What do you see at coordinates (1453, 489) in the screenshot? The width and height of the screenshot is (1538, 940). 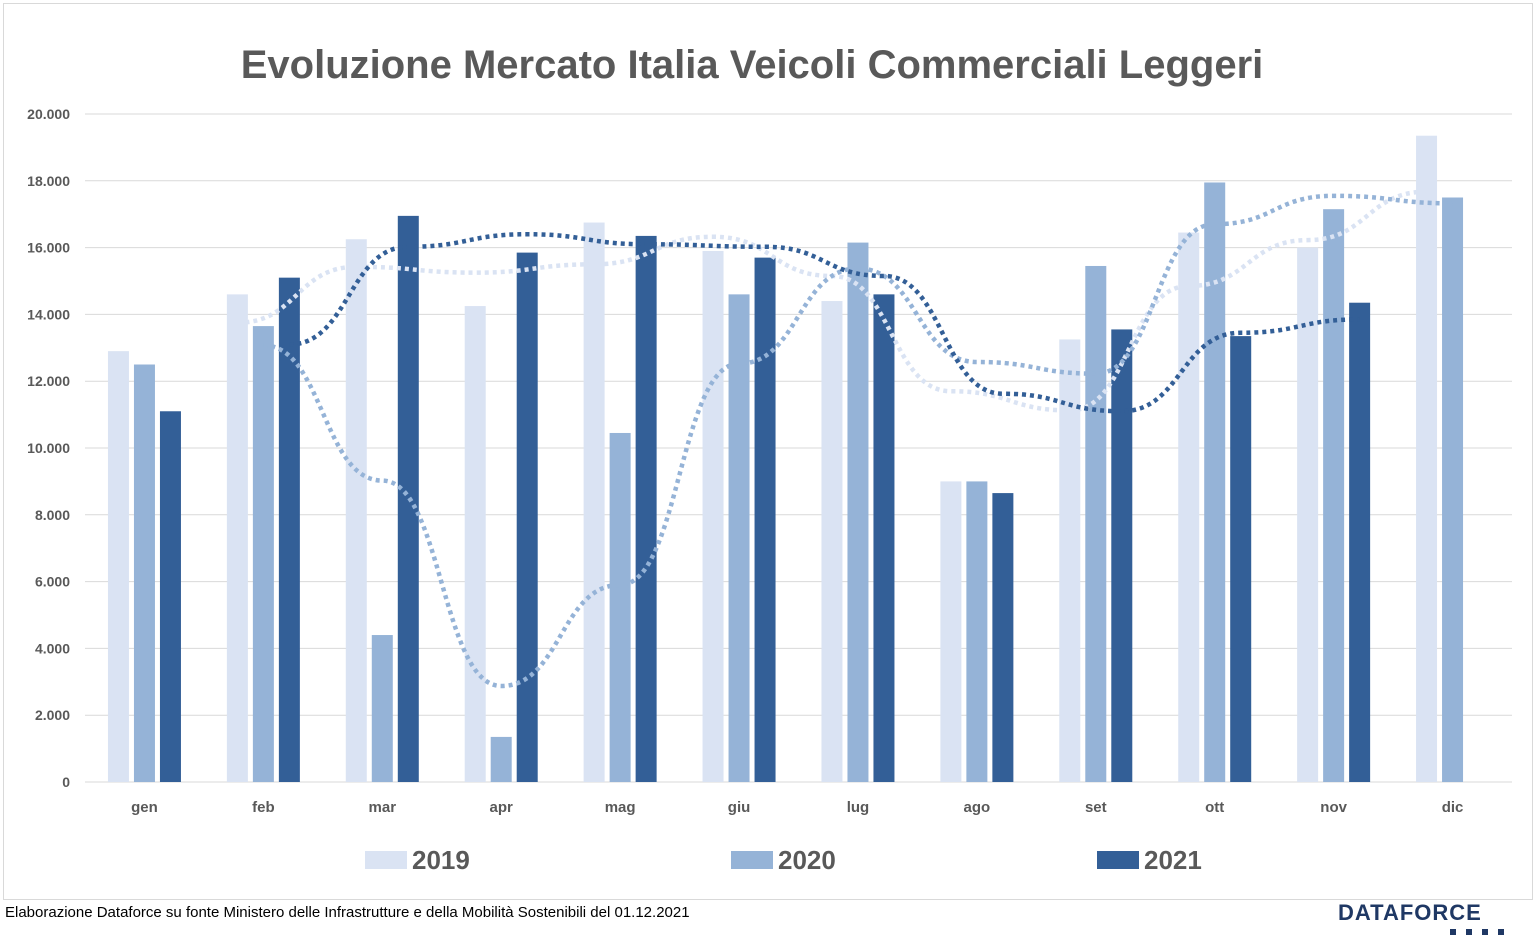 I see `bar-2020-dic` at bounding box center [1453, 489].